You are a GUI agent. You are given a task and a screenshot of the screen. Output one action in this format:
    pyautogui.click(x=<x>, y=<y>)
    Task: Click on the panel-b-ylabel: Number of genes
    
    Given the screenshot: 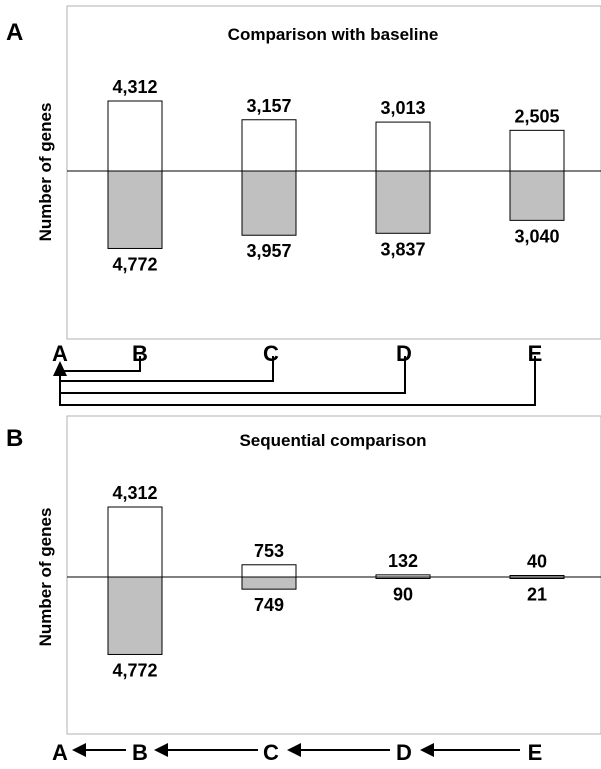 What is the action you would take?
    pyautogui.click(x=45, y=577)
    